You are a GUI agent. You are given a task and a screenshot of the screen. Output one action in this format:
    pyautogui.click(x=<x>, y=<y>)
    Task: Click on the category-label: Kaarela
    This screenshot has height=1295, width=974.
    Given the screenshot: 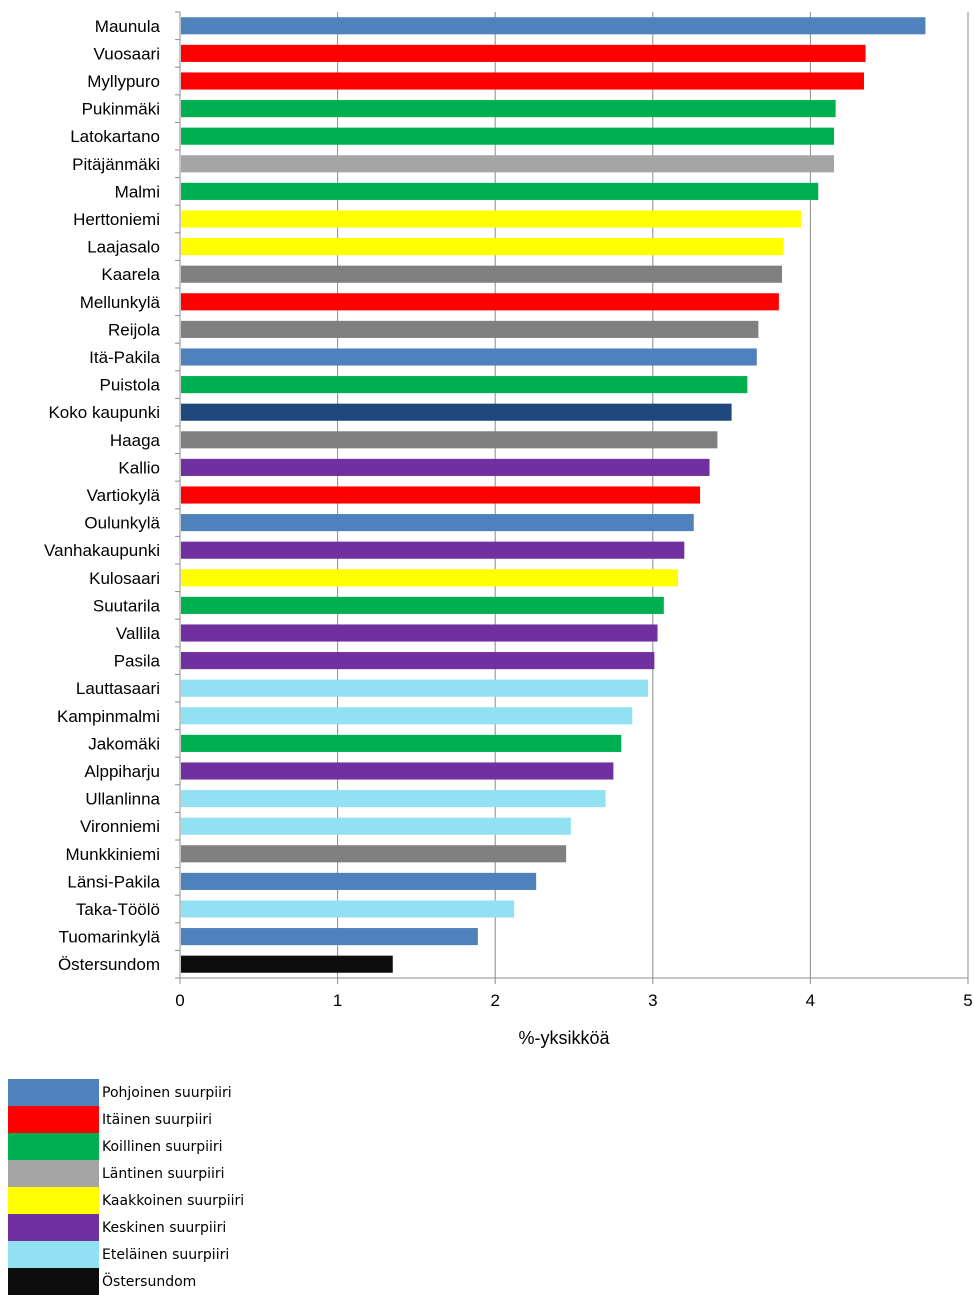 What is the action you would take?
    pyautogui.click(x=130, y=274)
    